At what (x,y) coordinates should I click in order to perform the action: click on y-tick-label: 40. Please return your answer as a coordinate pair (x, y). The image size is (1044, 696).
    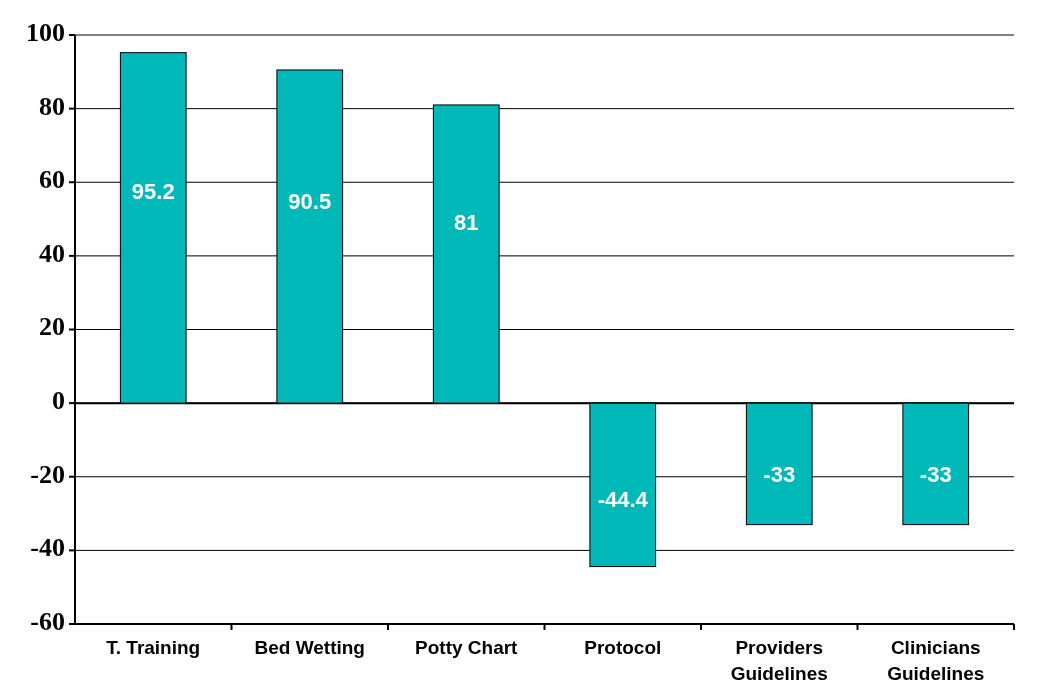
    Looking at the image, I should click on (52, 253).